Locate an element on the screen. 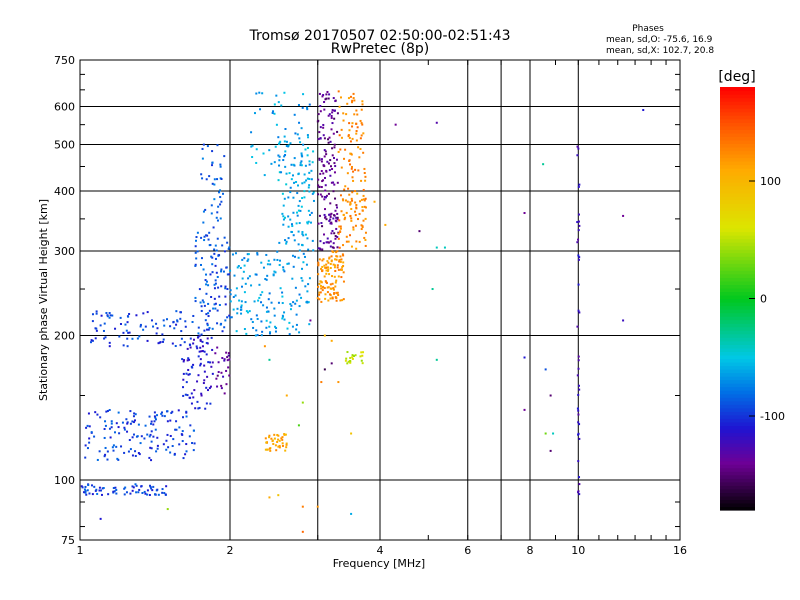 This screenshot has height=600, width=800. x-tick-label-1: 2 is located at coordinates (230, 550).